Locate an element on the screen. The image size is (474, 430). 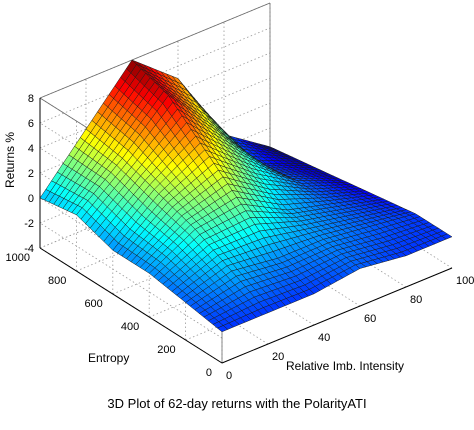
z-tick-label: 8 is located at coordinates (31, 99).